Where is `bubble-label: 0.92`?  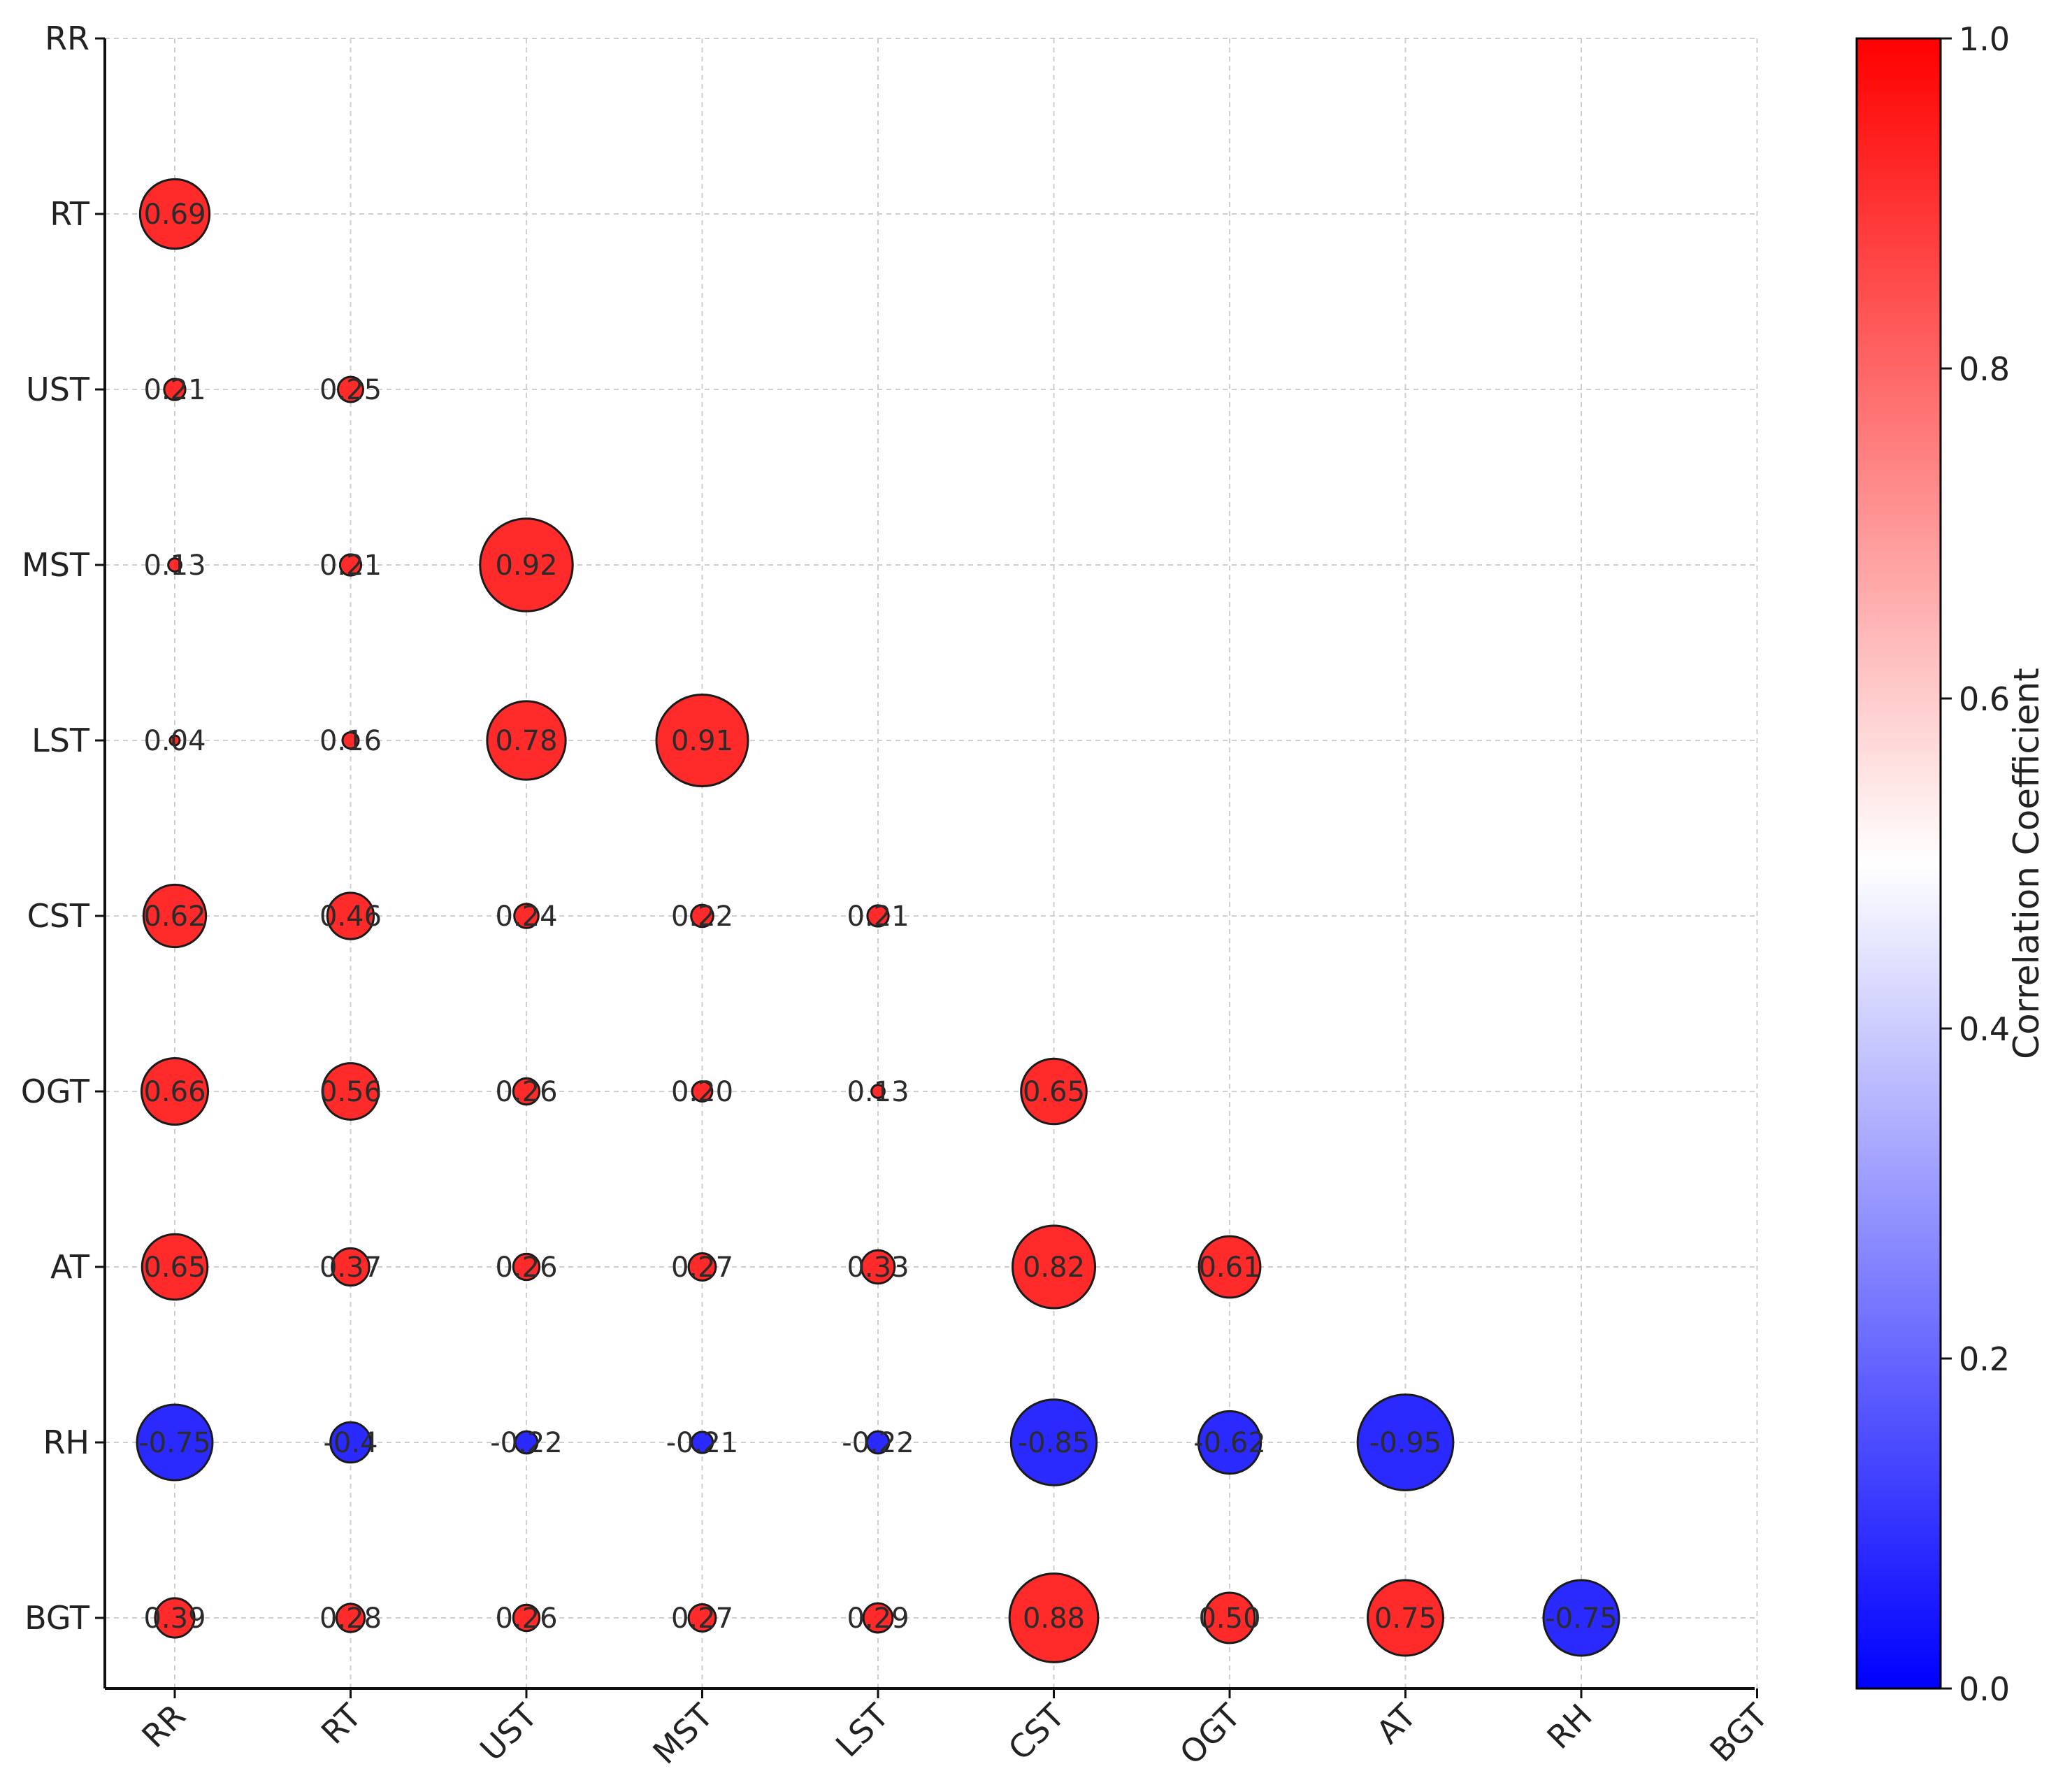
bubble-label: 0.92 is located at coordinates (526, 566).